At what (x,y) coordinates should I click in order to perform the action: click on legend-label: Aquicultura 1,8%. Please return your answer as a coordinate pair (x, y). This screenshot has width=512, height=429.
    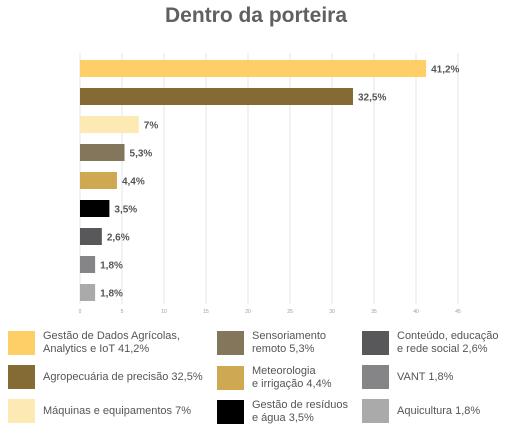
    Looking at the image, I should click on (439, 410).